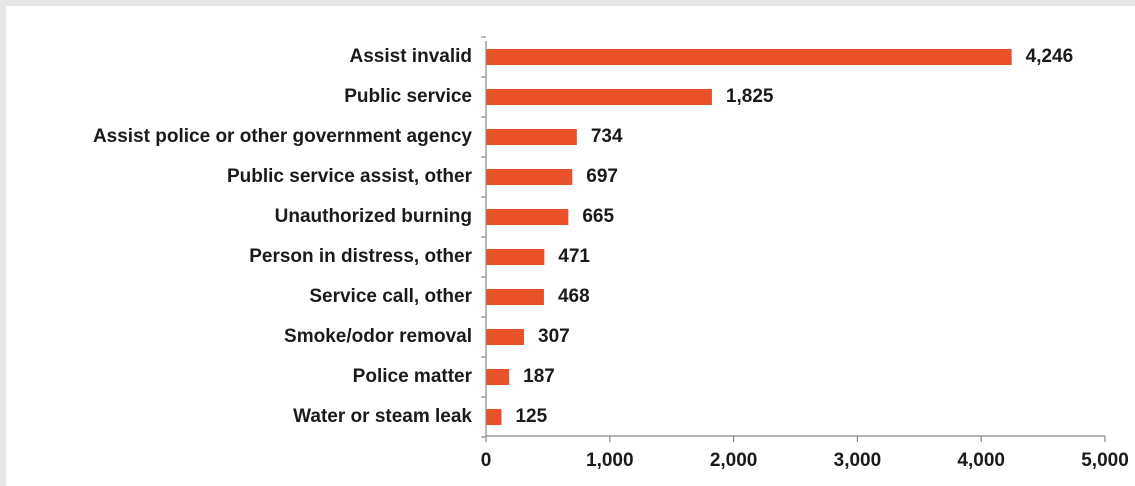  I want to click on data-label: 1,825, so click(750, 96).